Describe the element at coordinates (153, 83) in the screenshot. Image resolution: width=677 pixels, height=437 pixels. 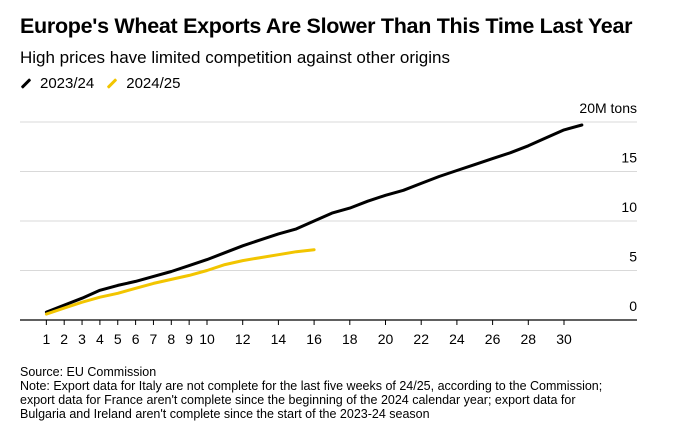
I see `legend-label-2024-25: 2024/25` at that location.